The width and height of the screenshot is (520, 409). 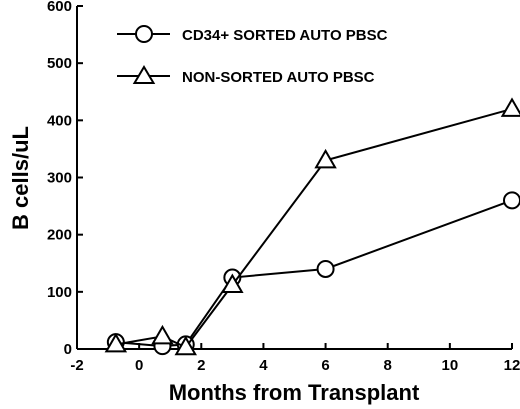 What do you see at coordinates (278, 77) in the screenshot?
I see `legend-label-nonsorted: NON-SORTED AUTO PBSC` at bounding box center [278, 77].